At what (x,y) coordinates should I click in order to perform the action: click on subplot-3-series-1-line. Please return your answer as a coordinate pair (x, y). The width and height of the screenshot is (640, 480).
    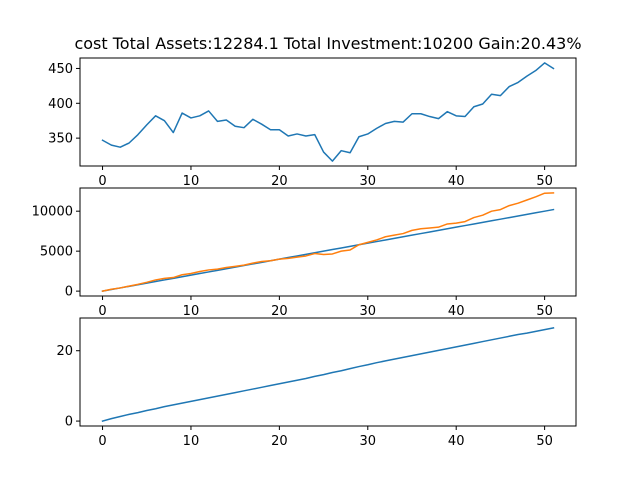
    Looking at the image, I should click on (328, 374).